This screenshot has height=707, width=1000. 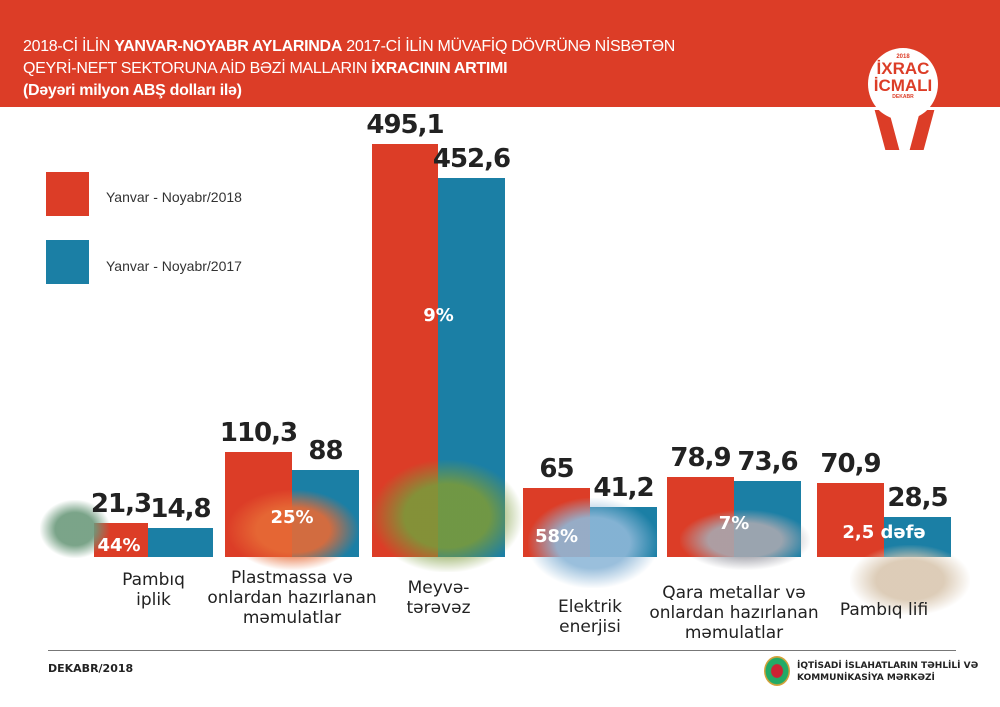 I want to click on growth-label: 2,5 dəfə, so click(x=884, y=532).